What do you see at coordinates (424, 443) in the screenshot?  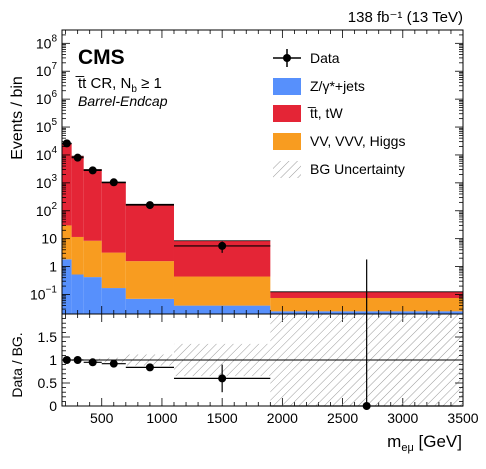 I see `x-axis-title: meμ [GeV]` at bounding box center [424, 443].